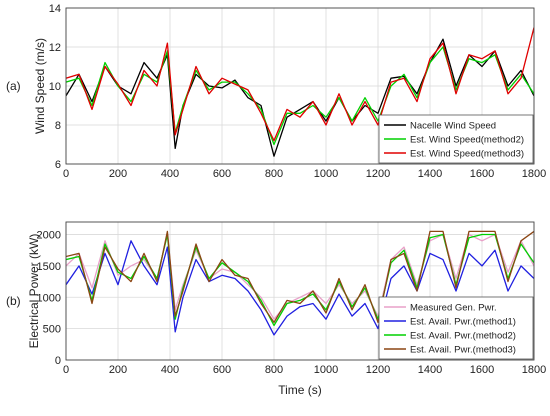 This screenshot has height=416, width=550. Describe the element at coordinates (49, 236) in the screenshot. I see `y-tick-label: 2000` at that location.